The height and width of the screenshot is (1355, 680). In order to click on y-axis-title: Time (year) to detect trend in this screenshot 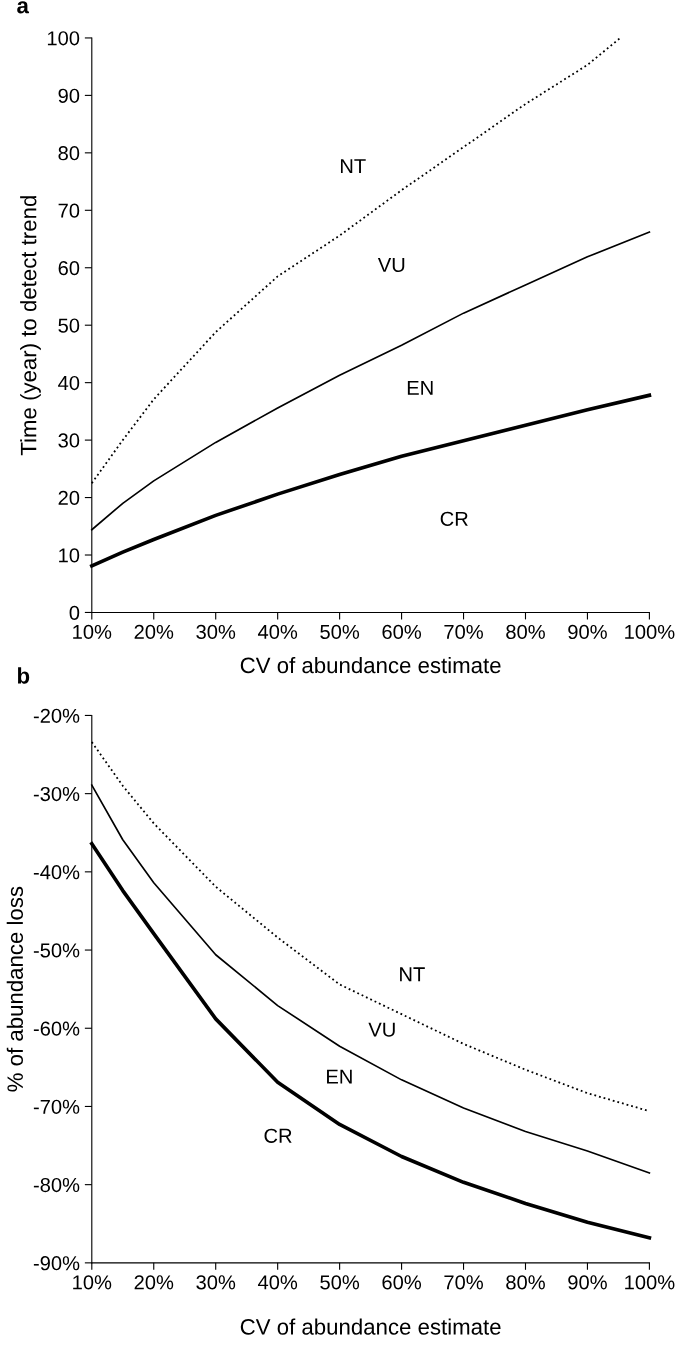, I will do `click(30, 326)`.